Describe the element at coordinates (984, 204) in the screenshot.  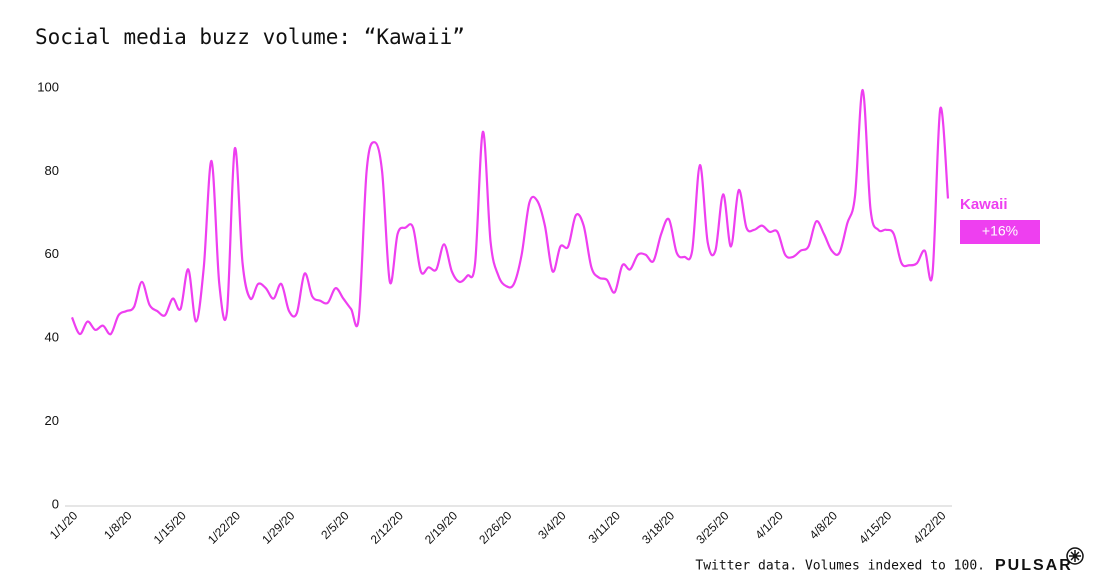
I see `series-label: Kawaii` at that location.